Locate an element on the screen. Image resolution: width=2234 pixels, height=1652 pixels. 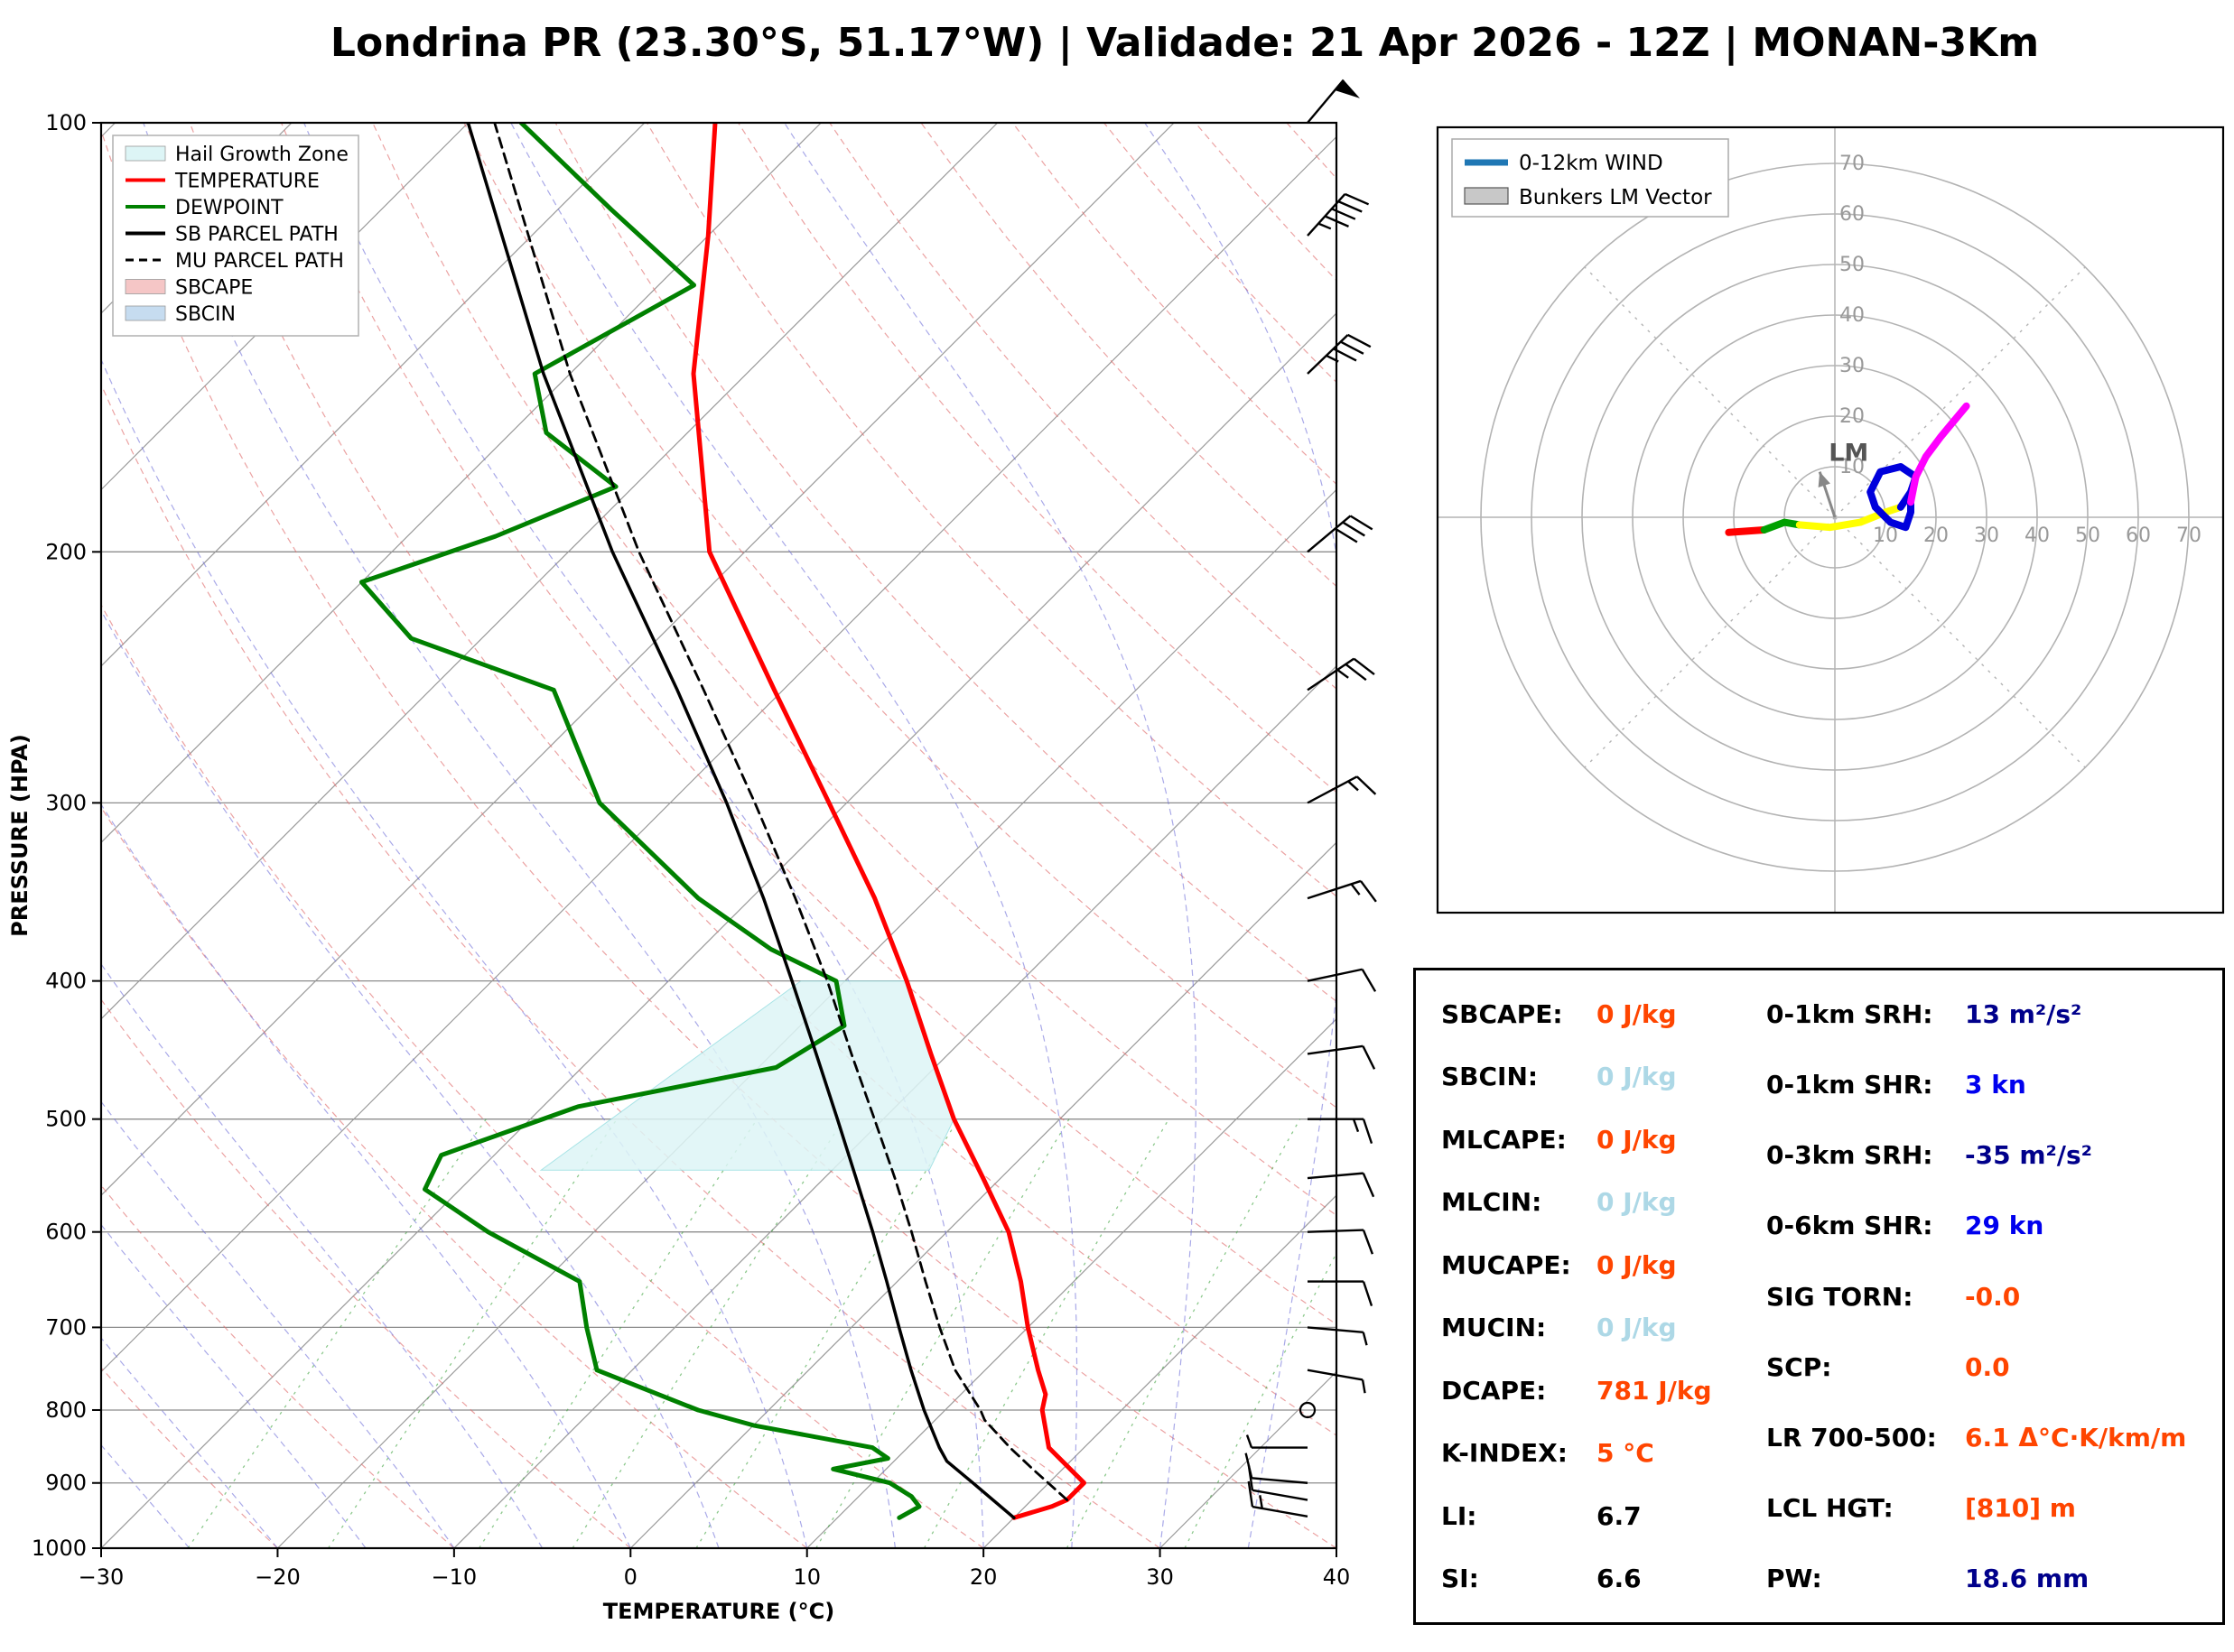
y-tick-label: 300 is located at coordinates (66, 802).